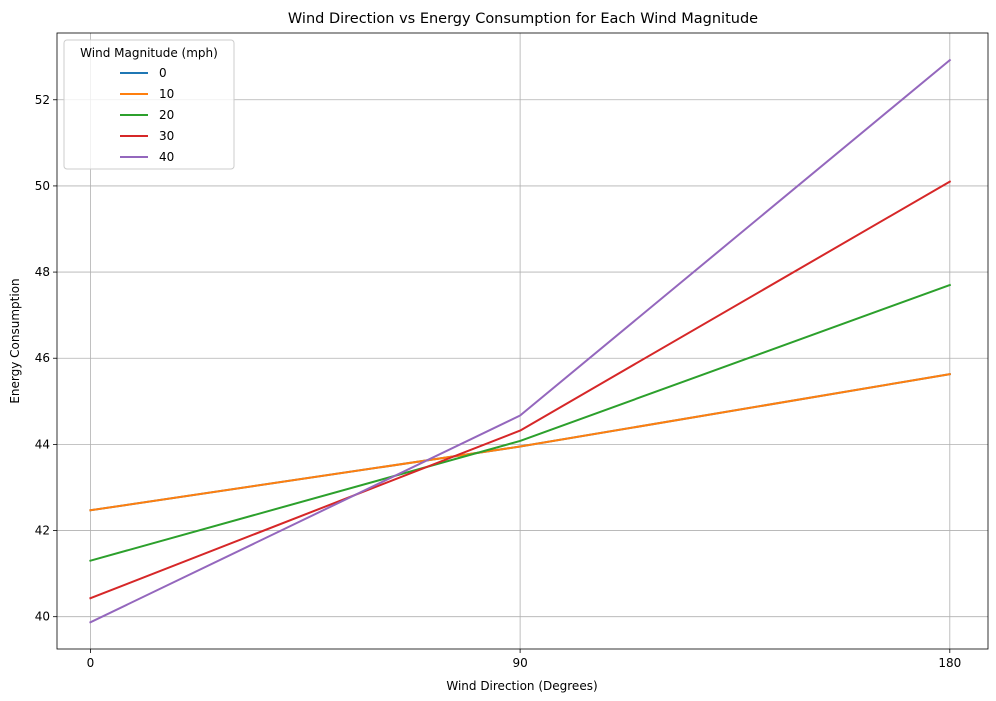  Describe the element at coordinates (42, 358) in the screenshot. I see `y-tick-label: 46` at that location.